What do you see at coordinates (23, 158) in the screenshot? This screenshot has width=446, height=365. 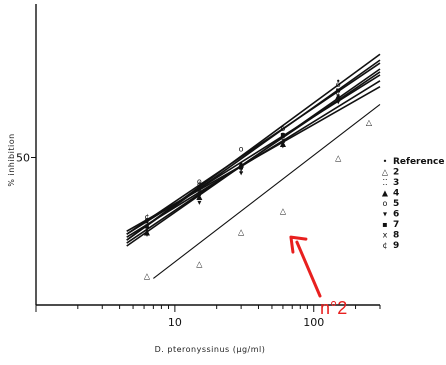 I see `y-tick-label: 50` at bounding box center [23, 158].